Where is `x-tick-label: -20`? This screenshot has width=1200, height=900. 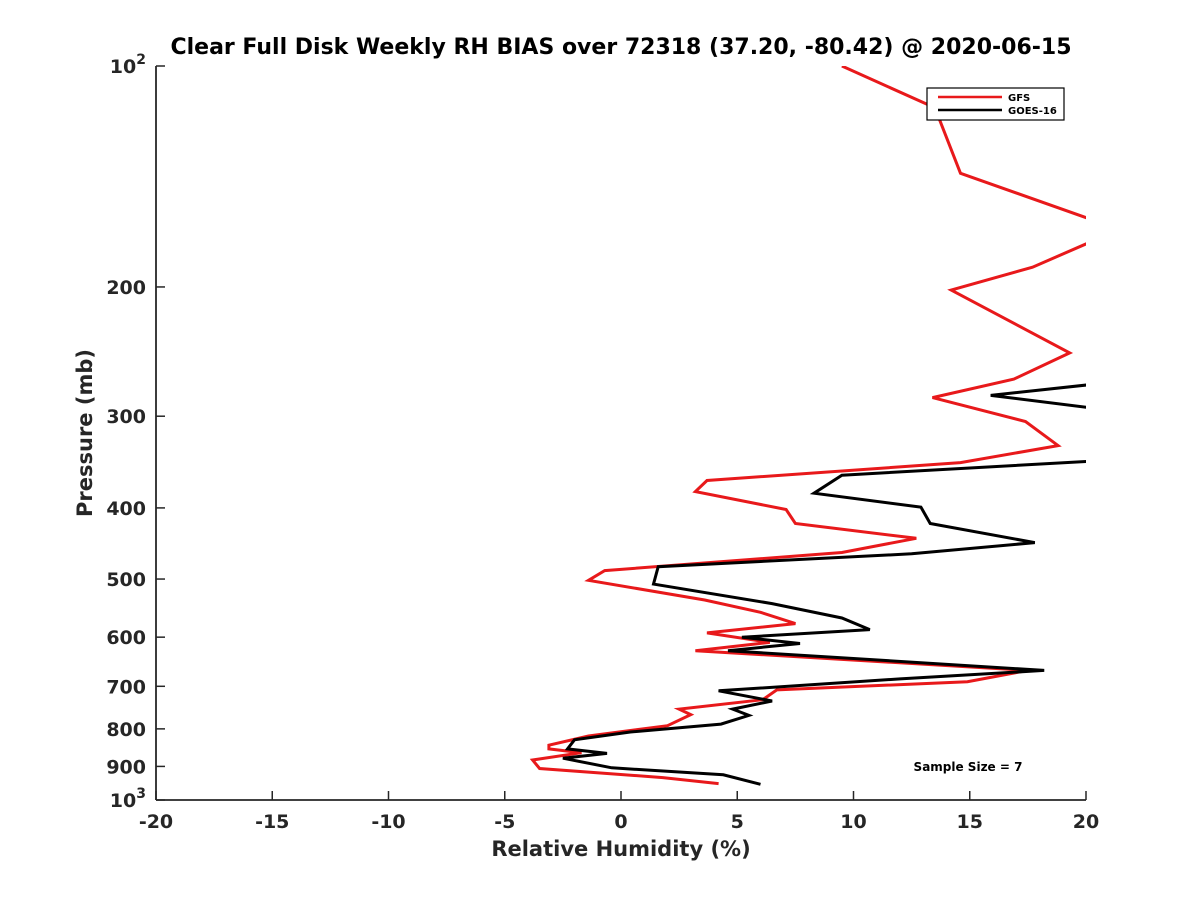 x-tick-label: -20 is located at coordinates (156, 822).